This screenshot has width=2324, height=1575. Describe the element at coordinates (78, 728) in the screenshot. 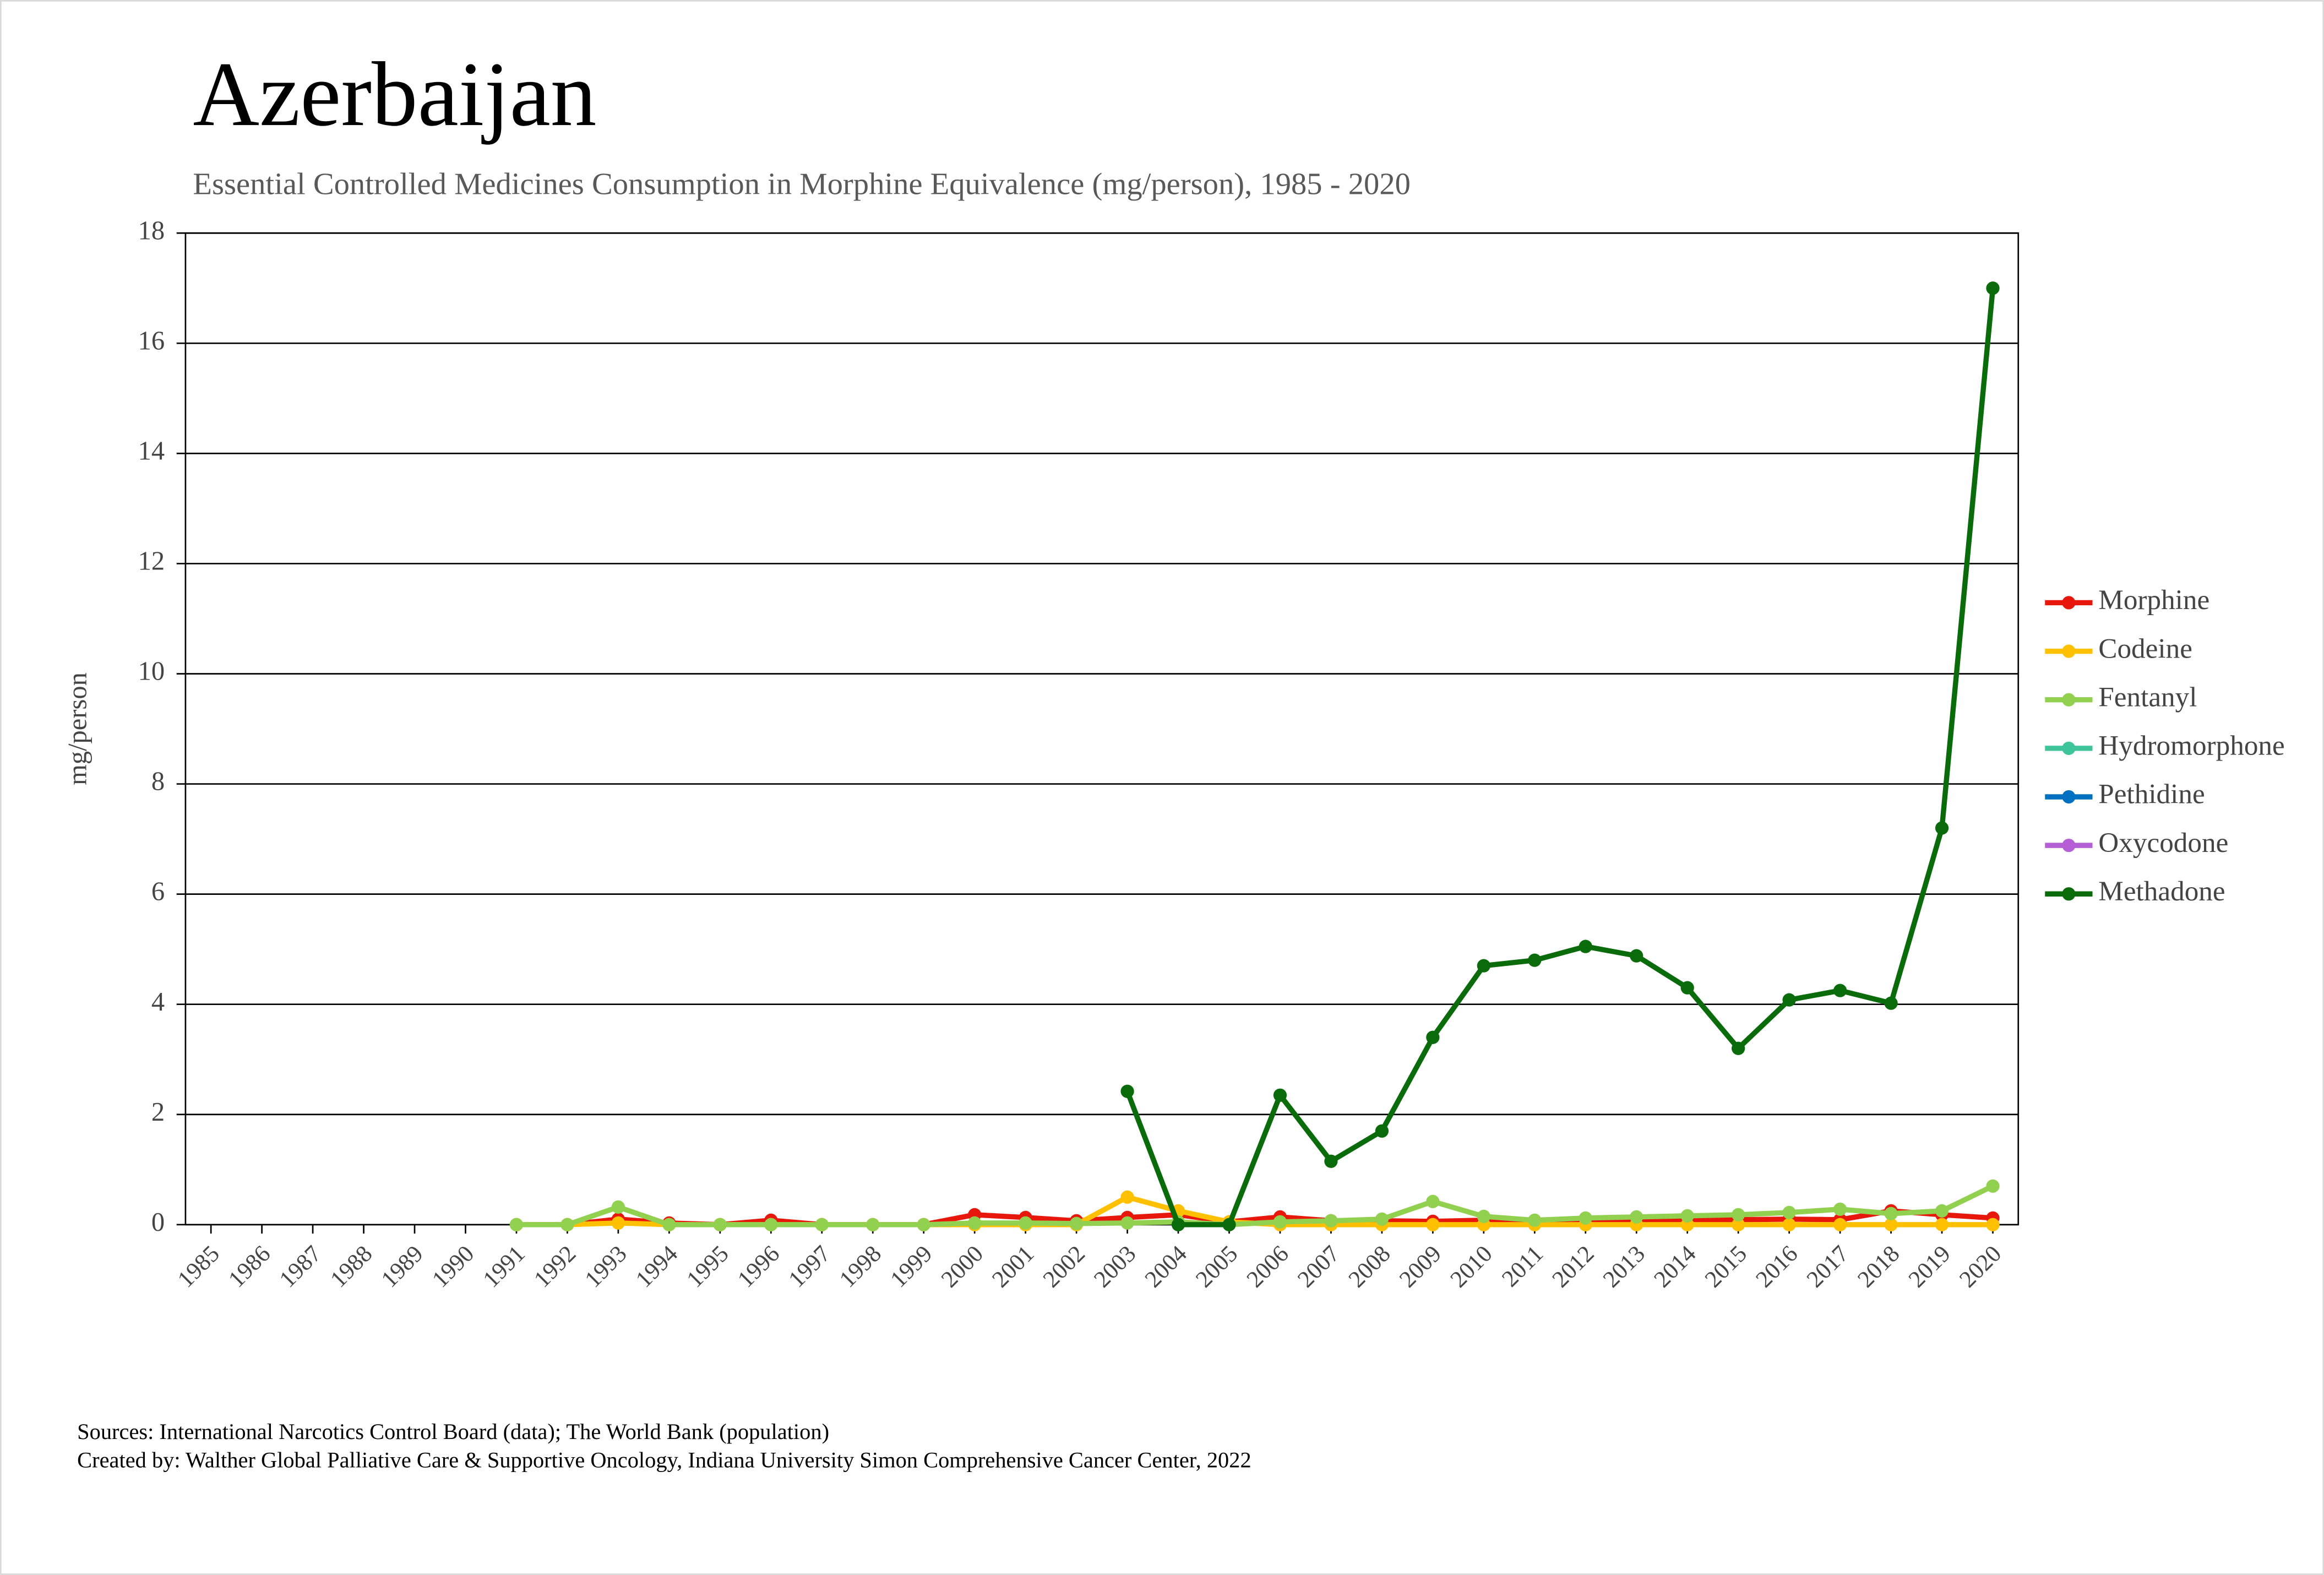

I see `y-axis-label: mg/person` at that location.